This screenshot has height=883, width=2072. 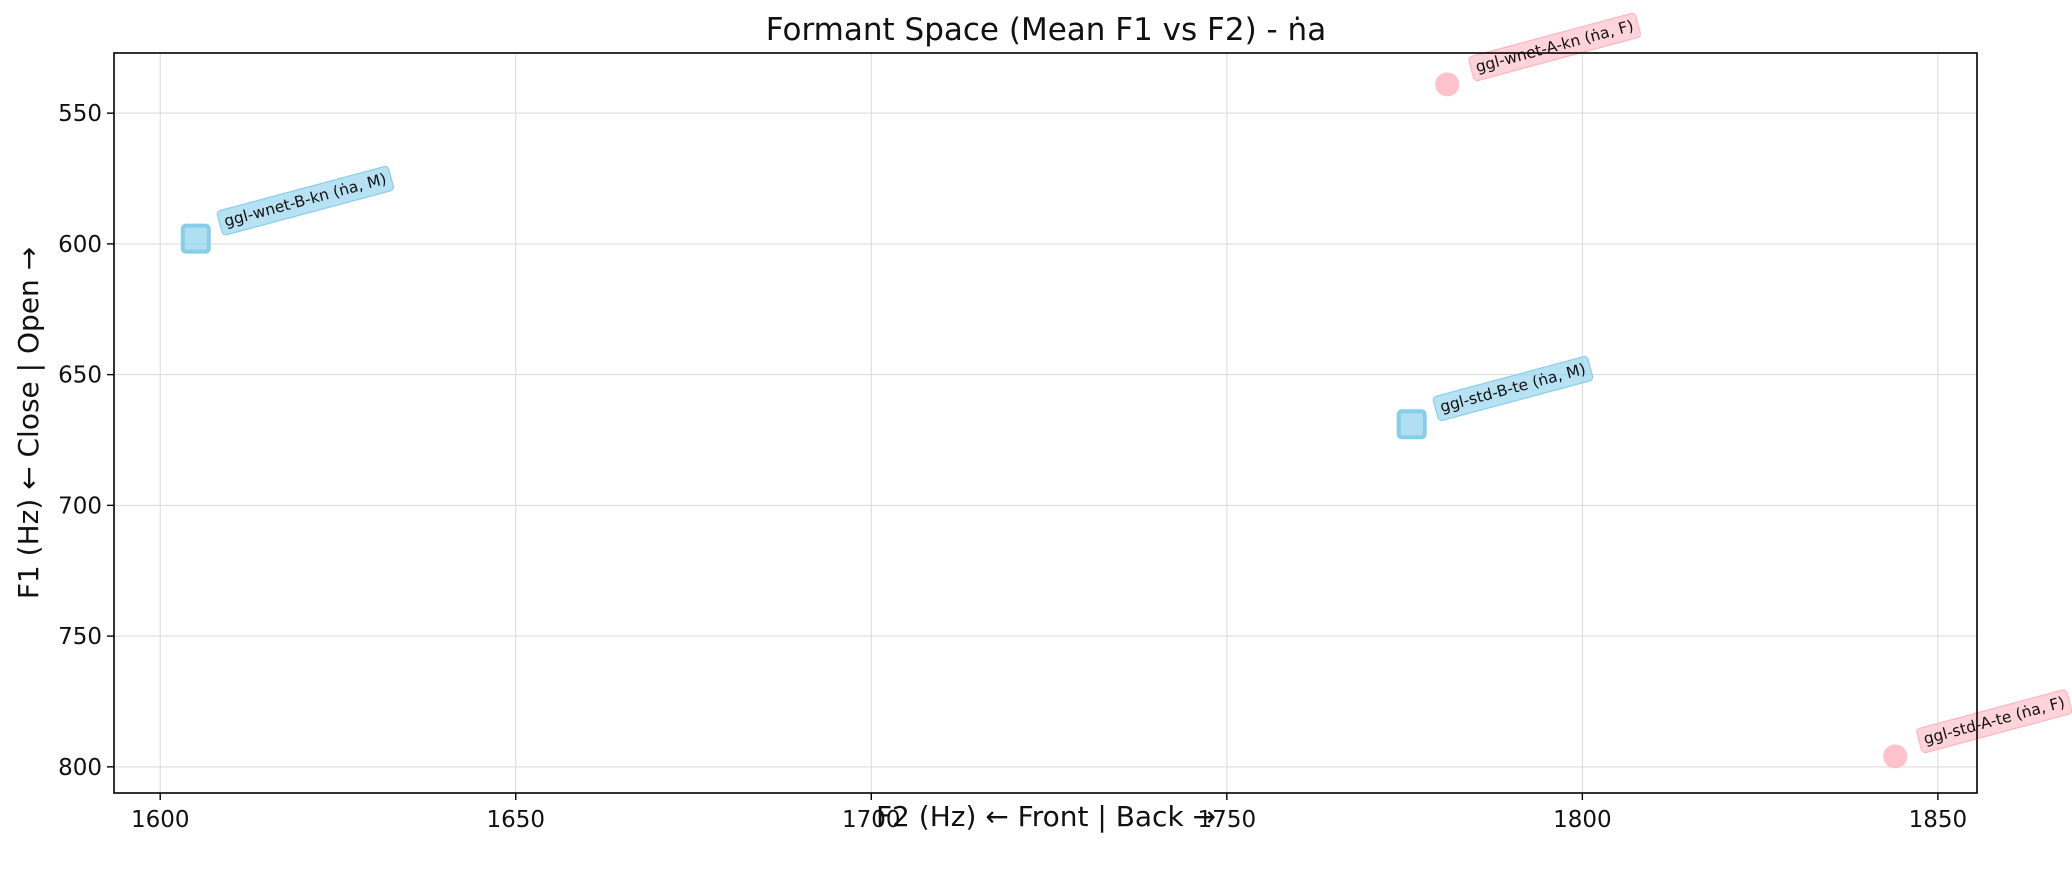 I want to click on x-tick-label: 1650, so click(x=515, y=820).